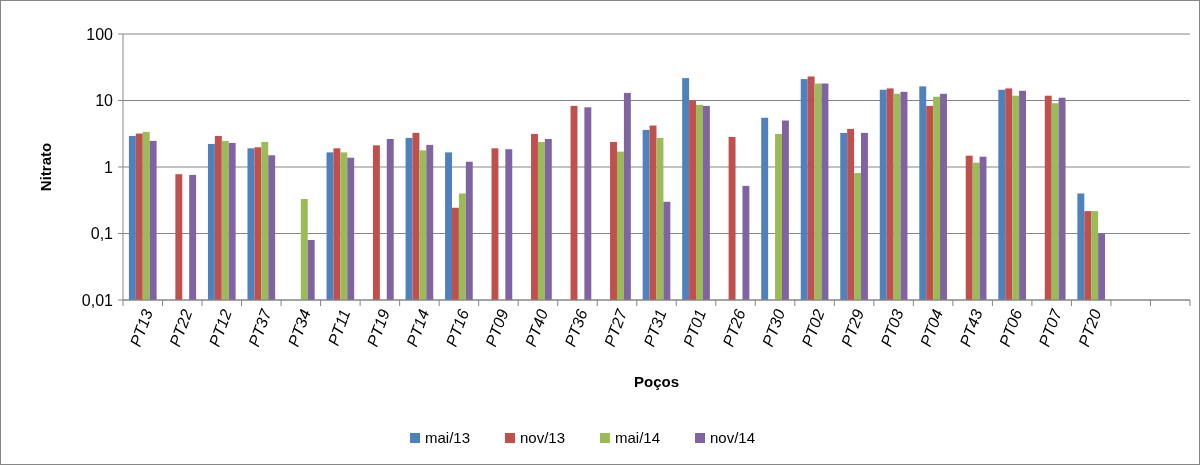 The image size is (1200, 465). What do you see at coordinates (97, 300) in the screenshot?
I see `y-tick-label: 0,01` at bounding box center [97, 300].